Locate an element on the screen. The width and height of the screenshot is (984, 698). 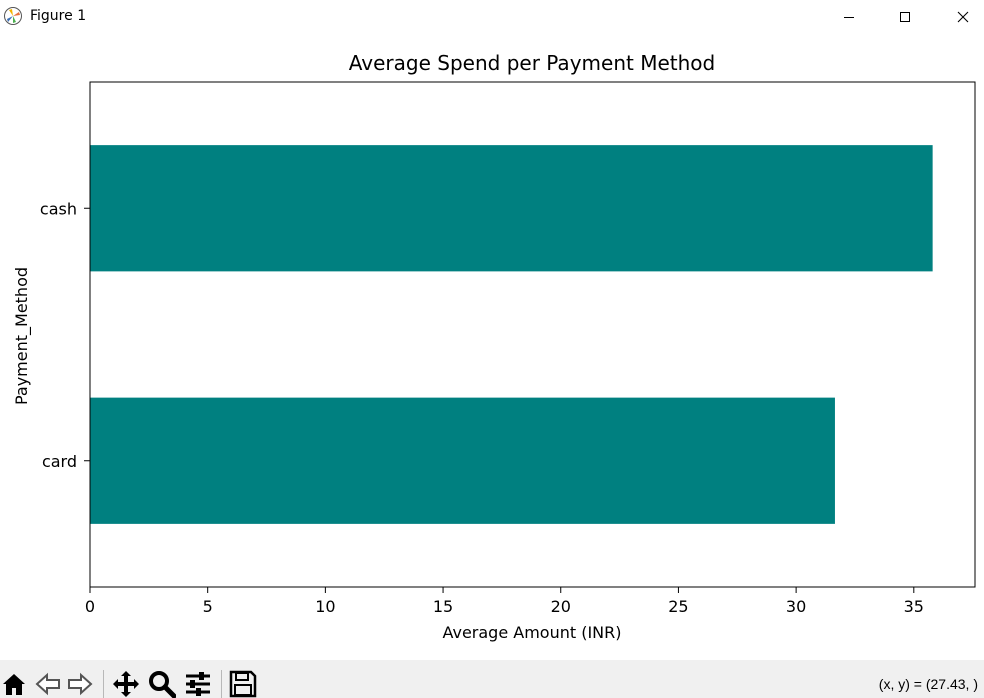
window-titlebar: Figure 1 is located at coordinates (492, 17).